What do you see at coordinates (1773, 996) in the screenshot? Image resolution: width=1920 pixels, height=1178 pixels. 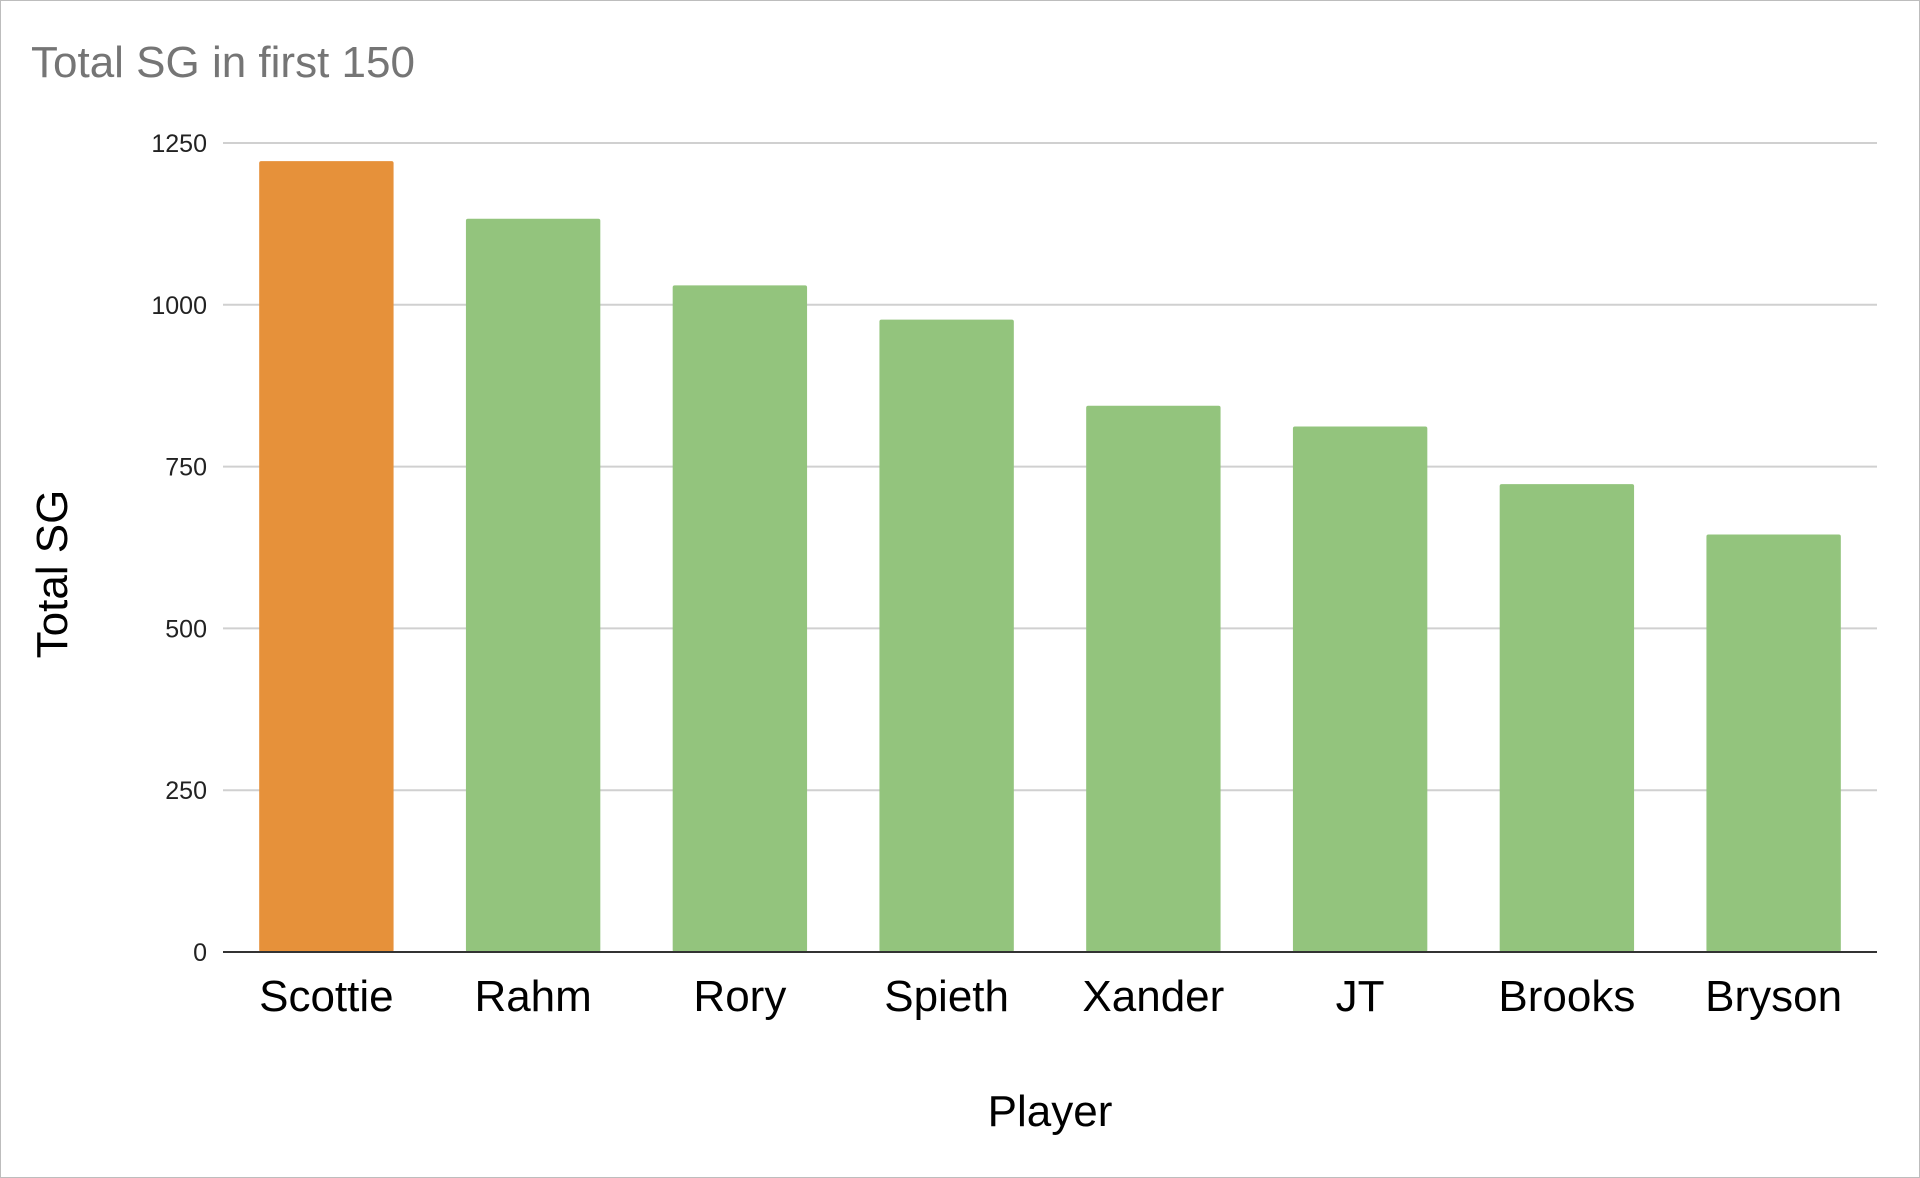 I see `x-tick-label: Bryson` at bounding box center [1773, 996].